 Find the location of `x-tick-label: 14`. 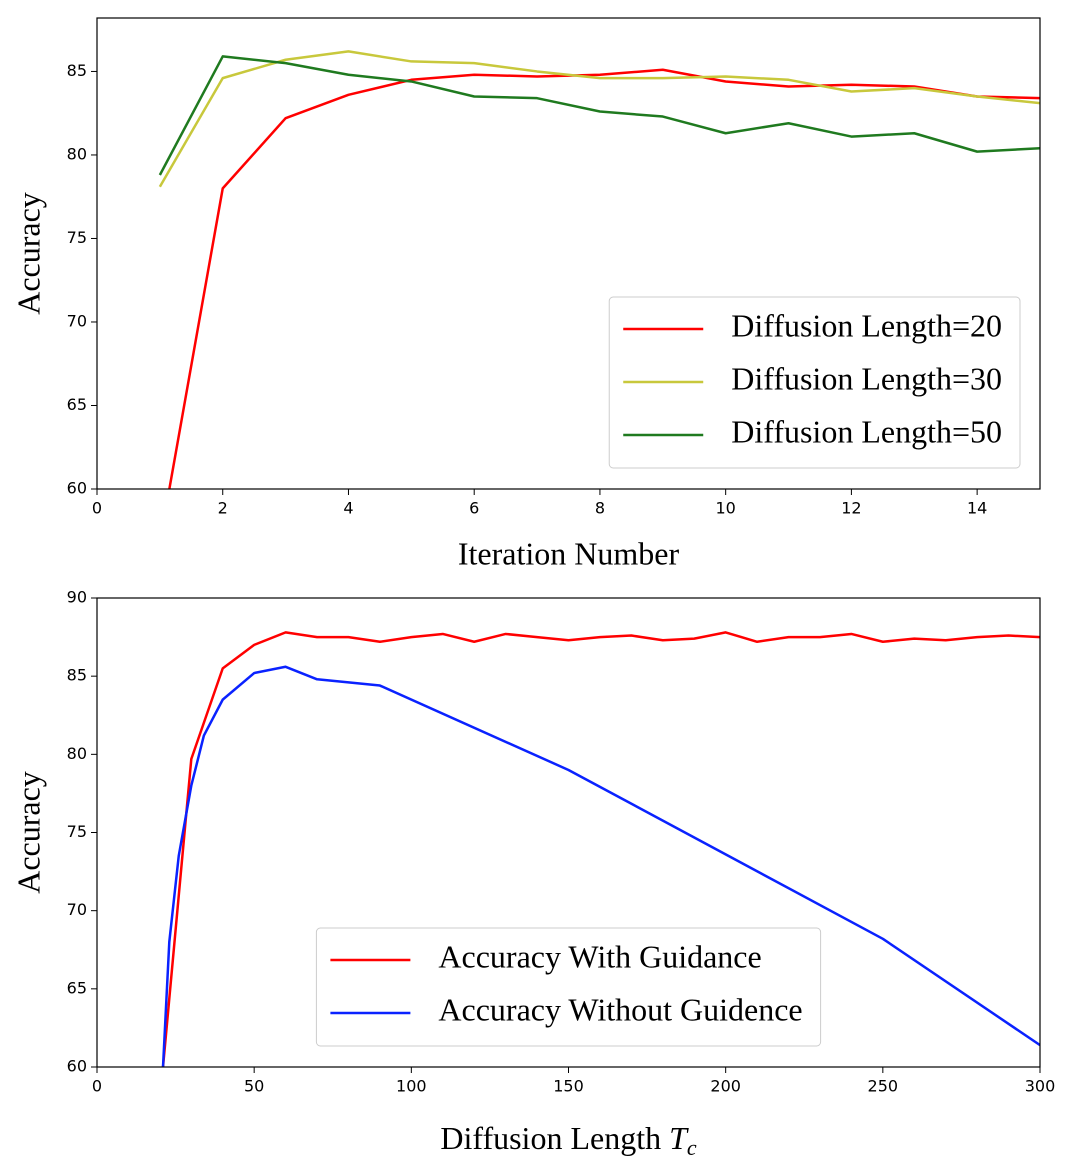

x-tick-label: 14 is located at coordinates (977, 508).